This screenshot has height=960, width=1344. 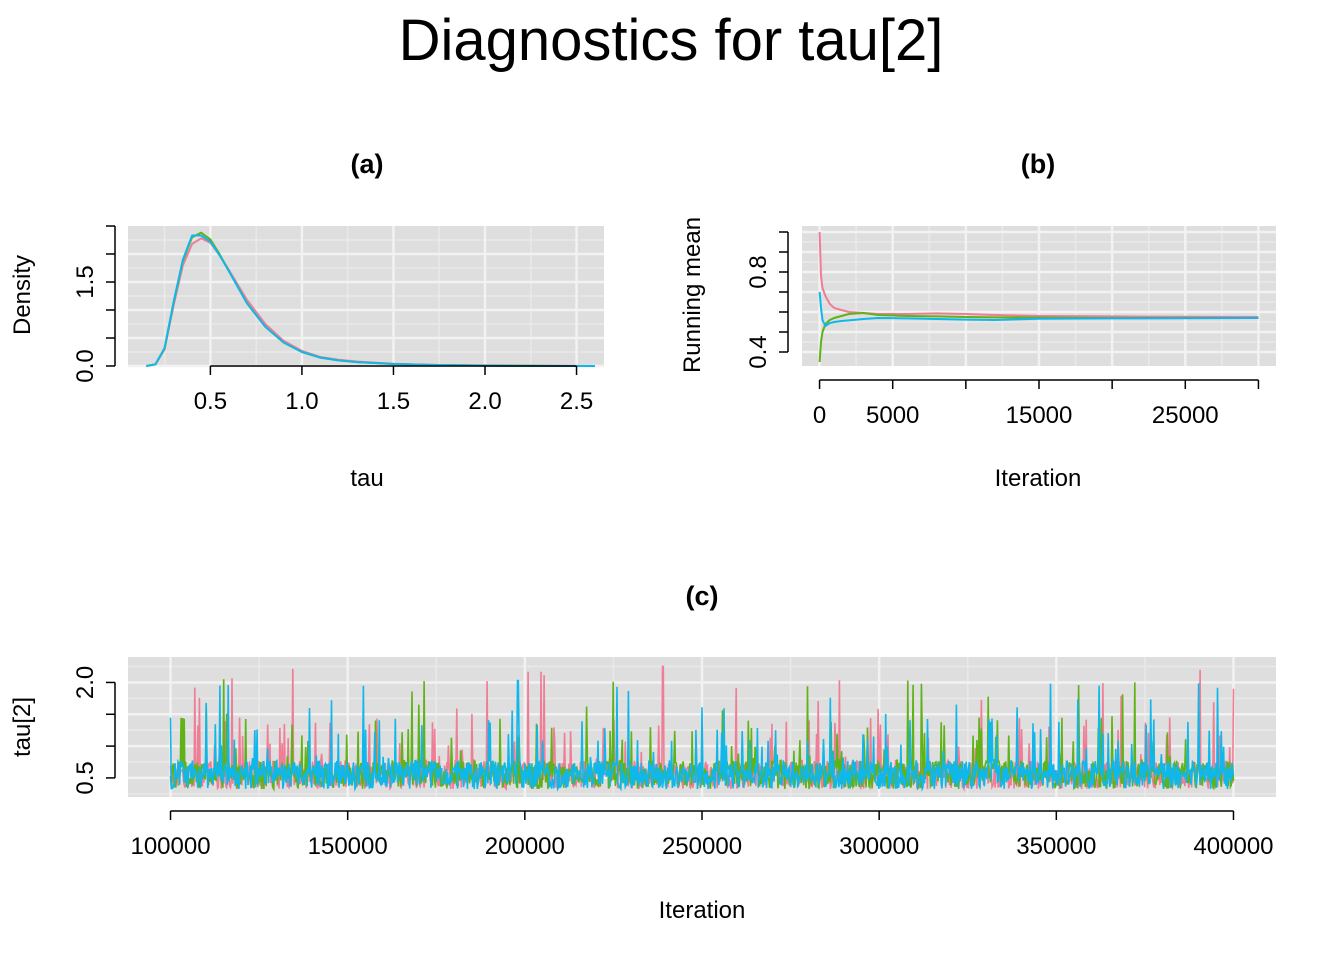 I want to click on density-y-label: Density, so click(x=22, y=295).